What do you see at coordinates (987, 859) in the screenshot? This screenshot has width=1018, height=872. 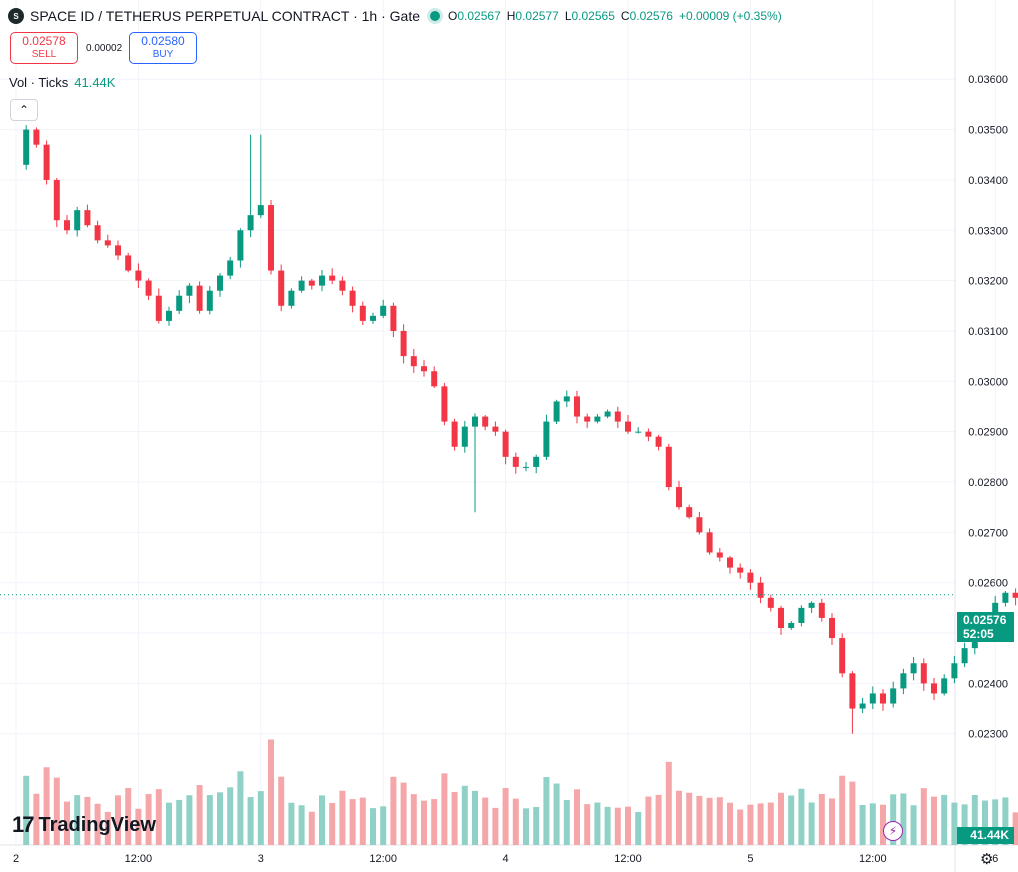 I see `gear-icon: ⚙` at bounding box center [987, 859].